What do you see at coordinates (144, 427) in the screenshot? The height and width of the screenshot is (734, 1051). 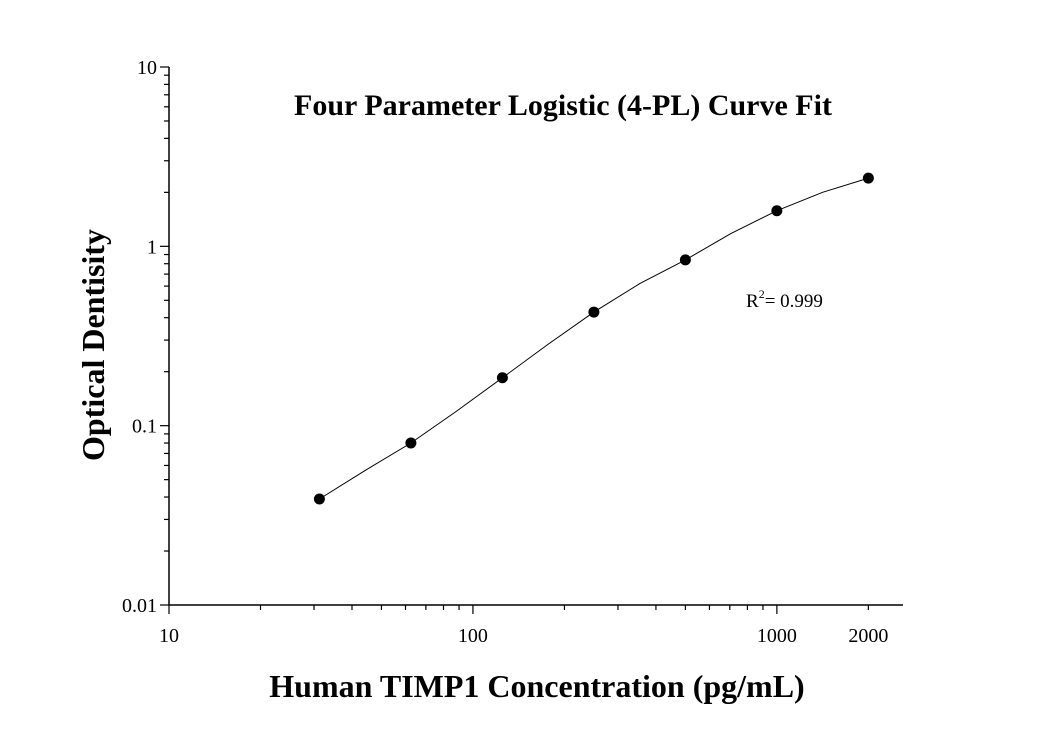 I see `y-tick-label: 0.1` at bounding box center [144, 427].